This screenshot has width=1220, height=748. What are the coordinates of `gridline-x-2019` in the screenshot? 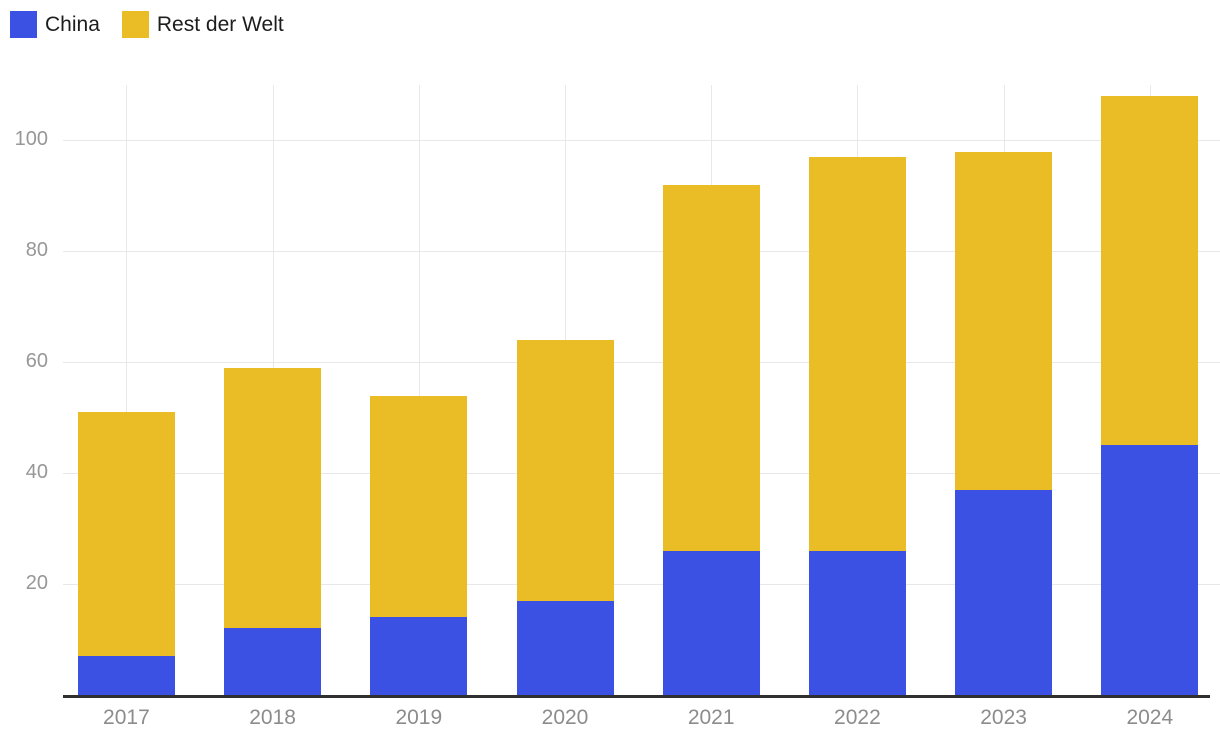 It's located at (419, 390).